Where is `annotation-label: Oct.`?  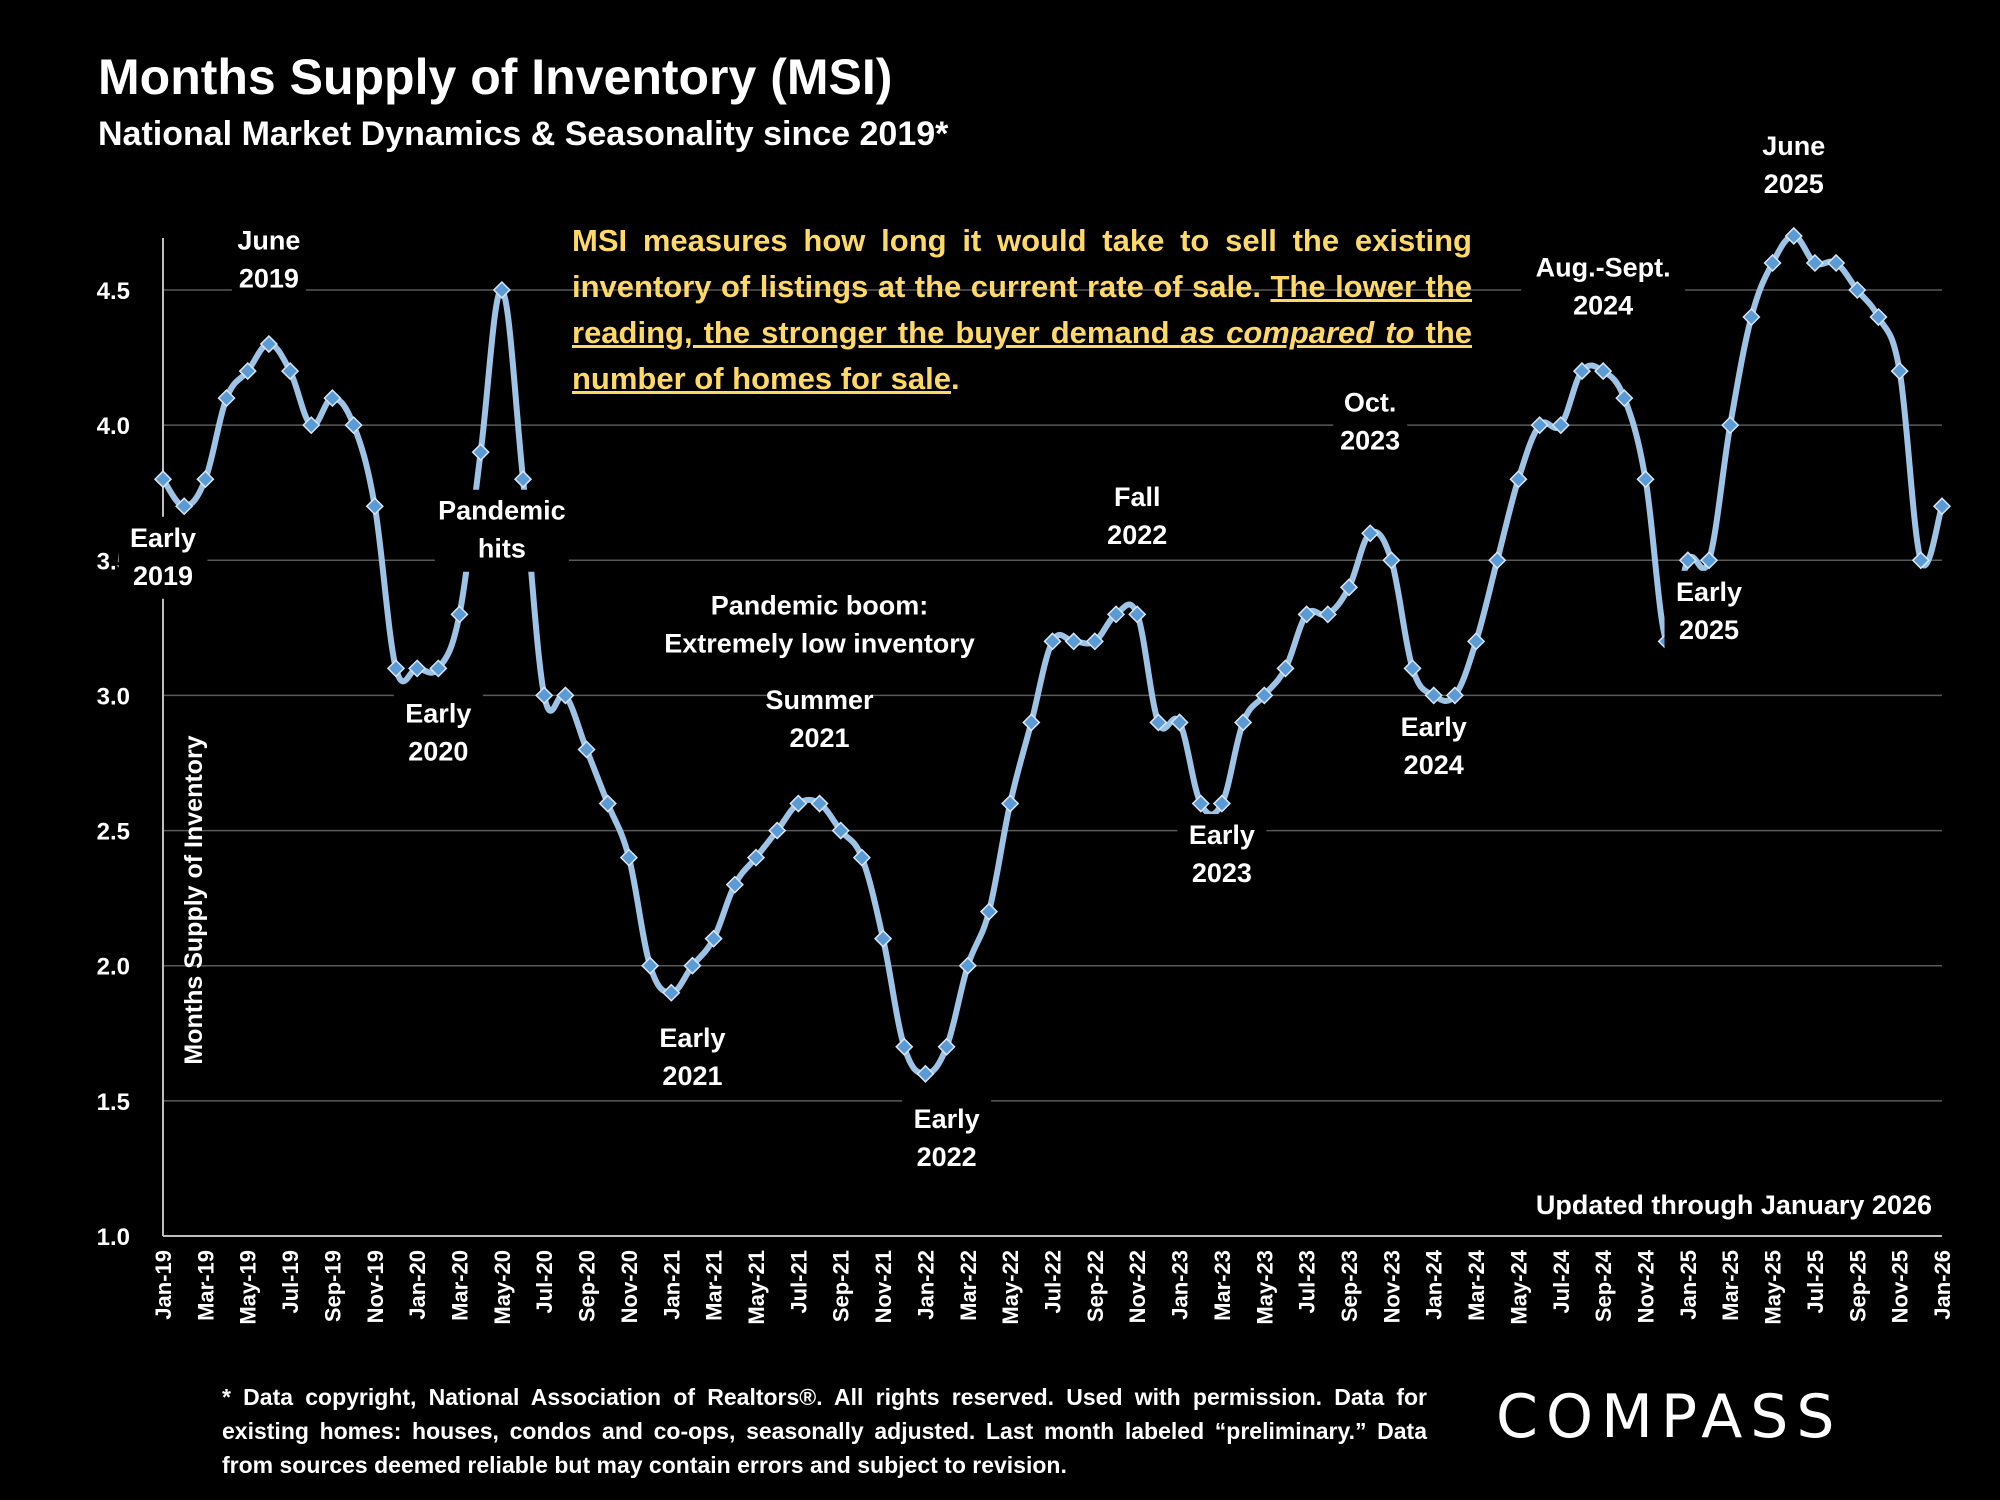
annotation-label: Oct. is located at coordinates (1370, 403).